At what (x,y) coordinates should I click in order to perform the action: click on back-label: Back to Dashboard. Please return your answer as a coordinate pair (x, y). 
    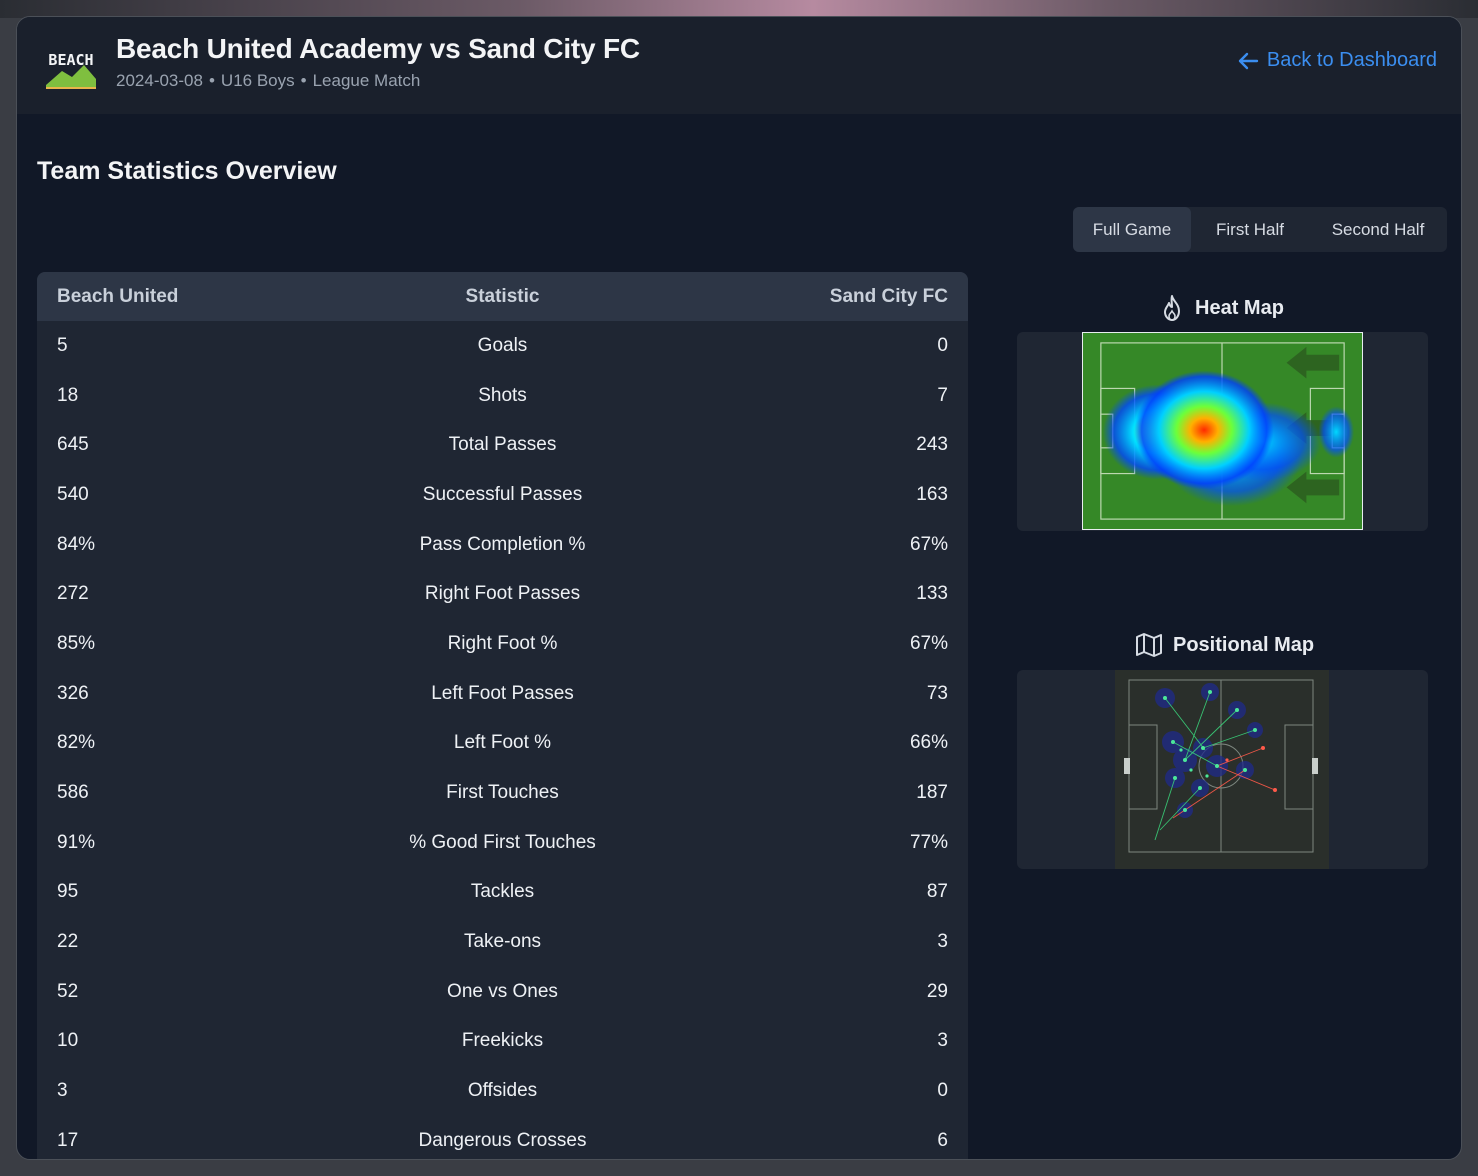
    Looking at the image, I should click on (1351, 60).